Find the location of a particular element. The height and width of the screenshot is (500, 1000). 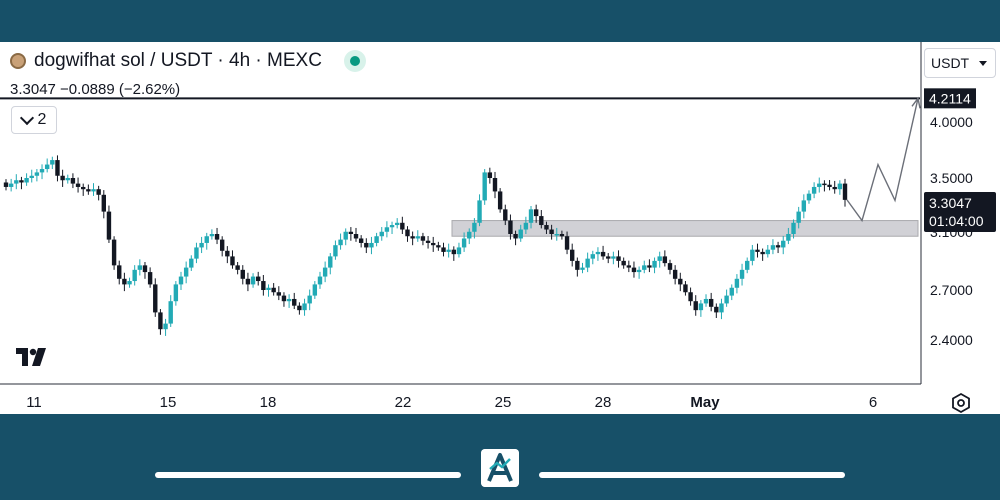

price-axis-label: 3.5000 is located at coordinates (951, 178).